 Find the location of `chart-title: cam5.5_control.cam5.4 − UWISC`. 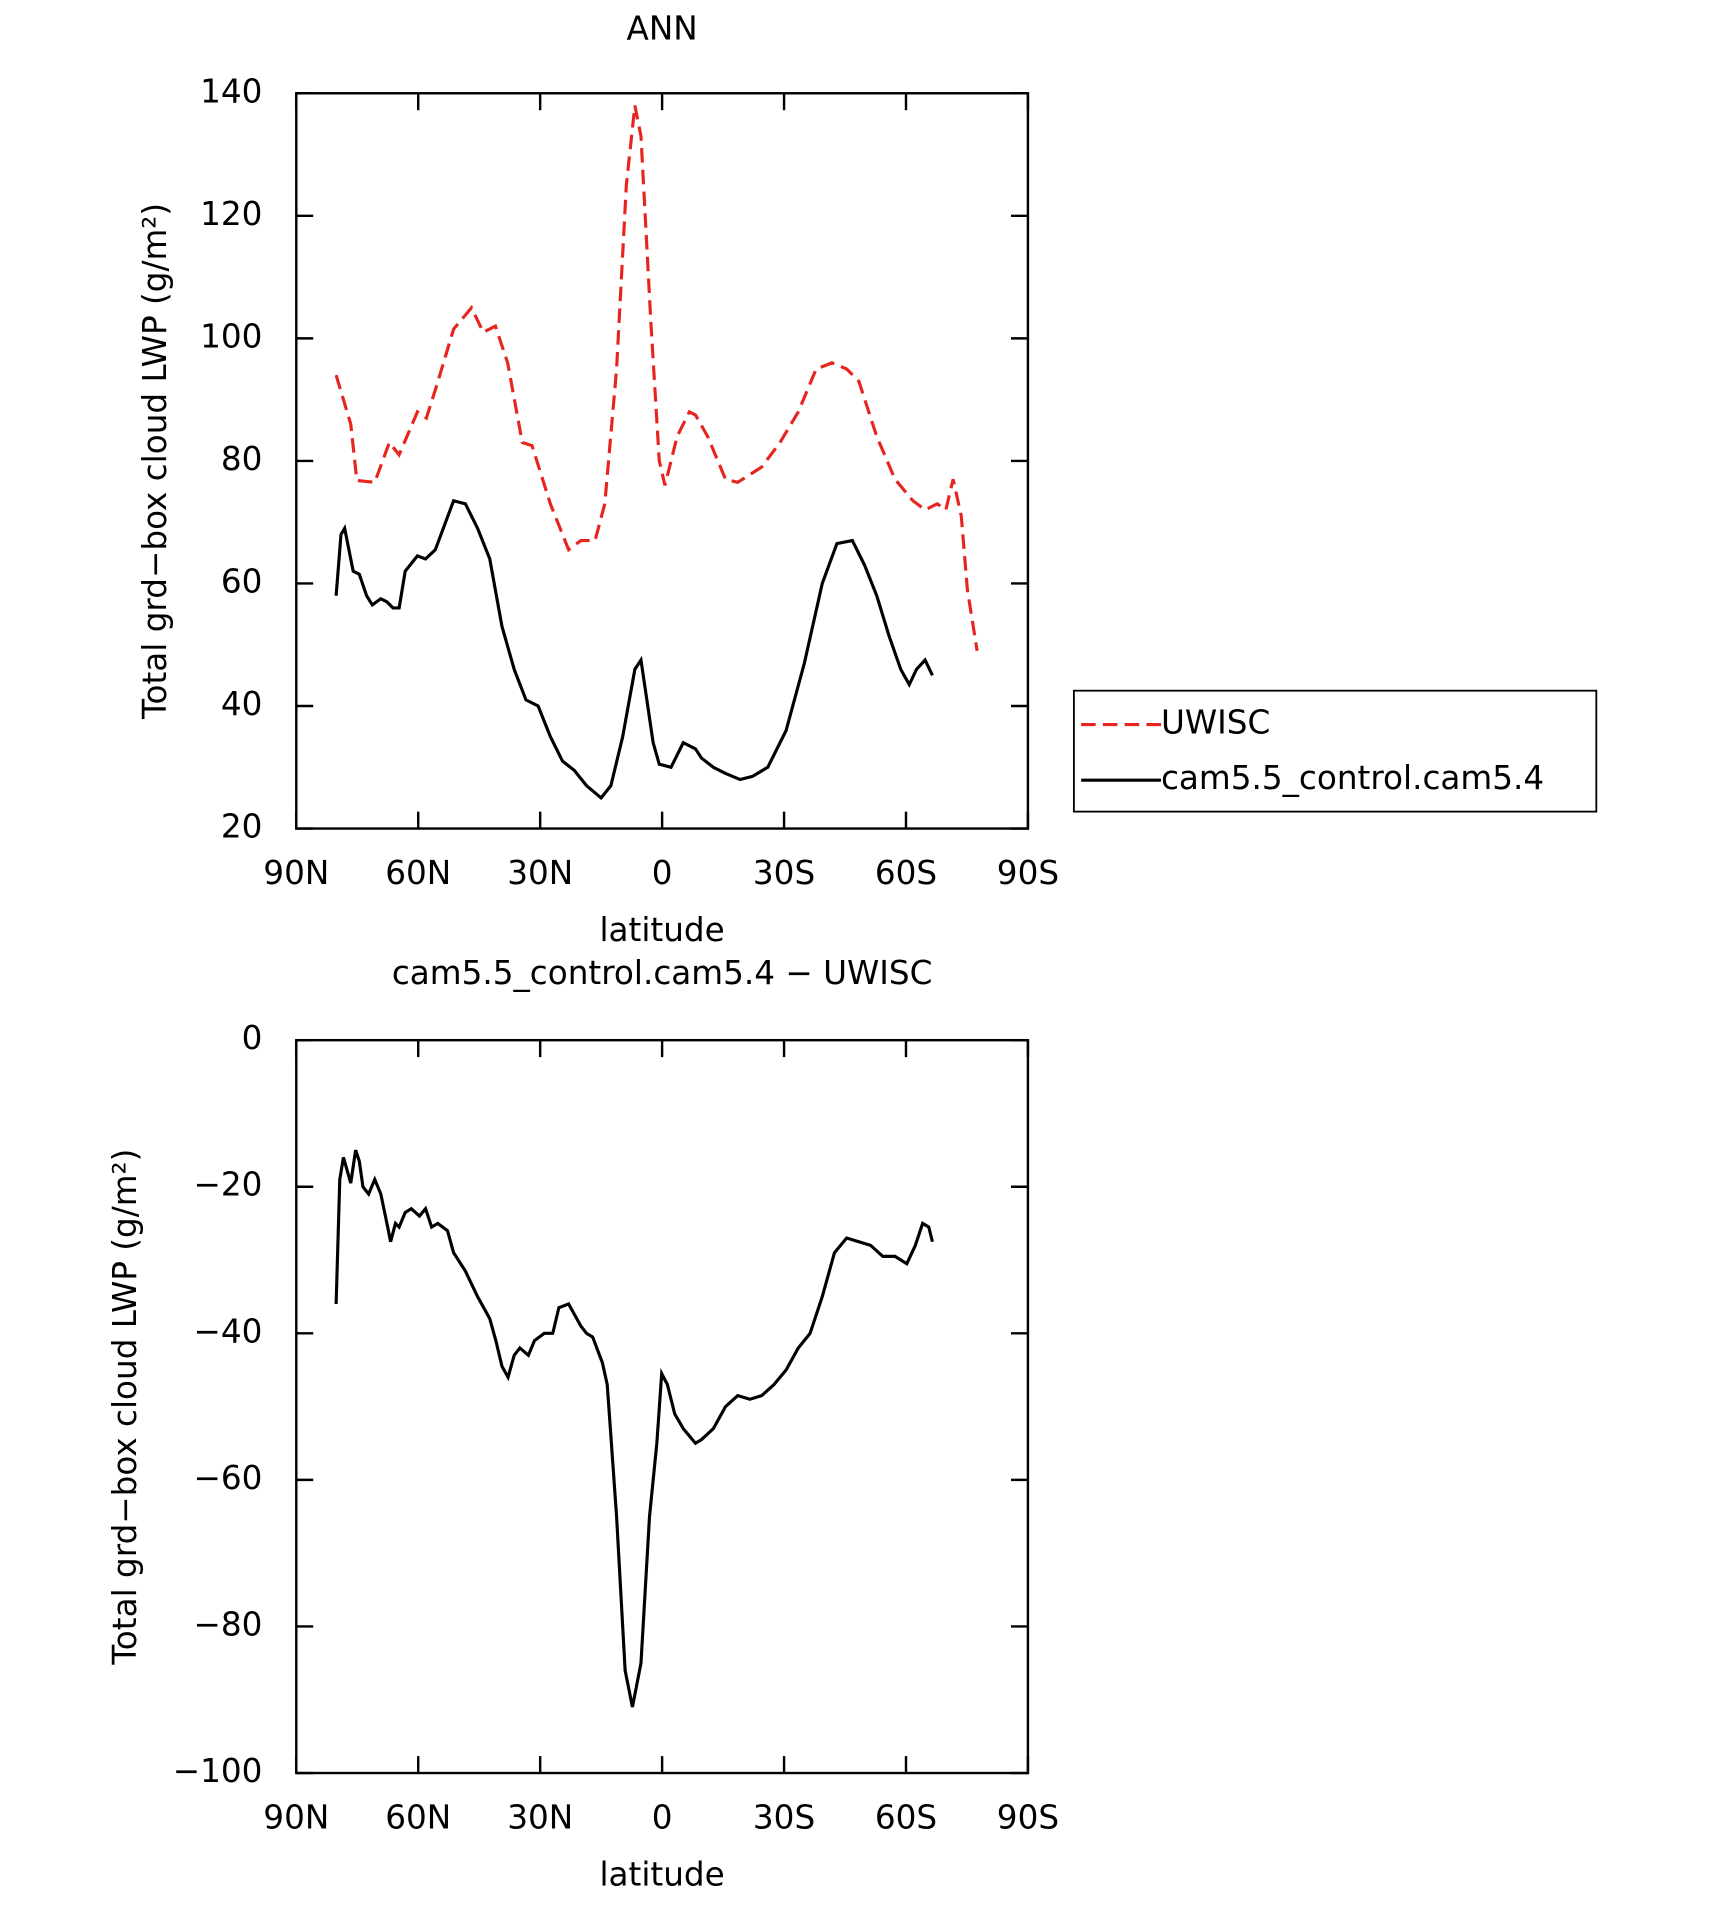

chart-title: cam5.5_control.cam5.4 − UWISC is located at coordinates (662, 973).